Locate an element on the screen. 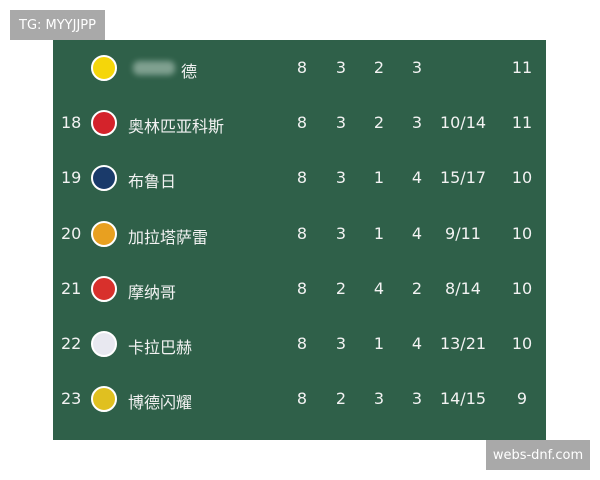 The height and width of the screenshot is (480, 600). rank: 23 is located at coordinates (71, 399).